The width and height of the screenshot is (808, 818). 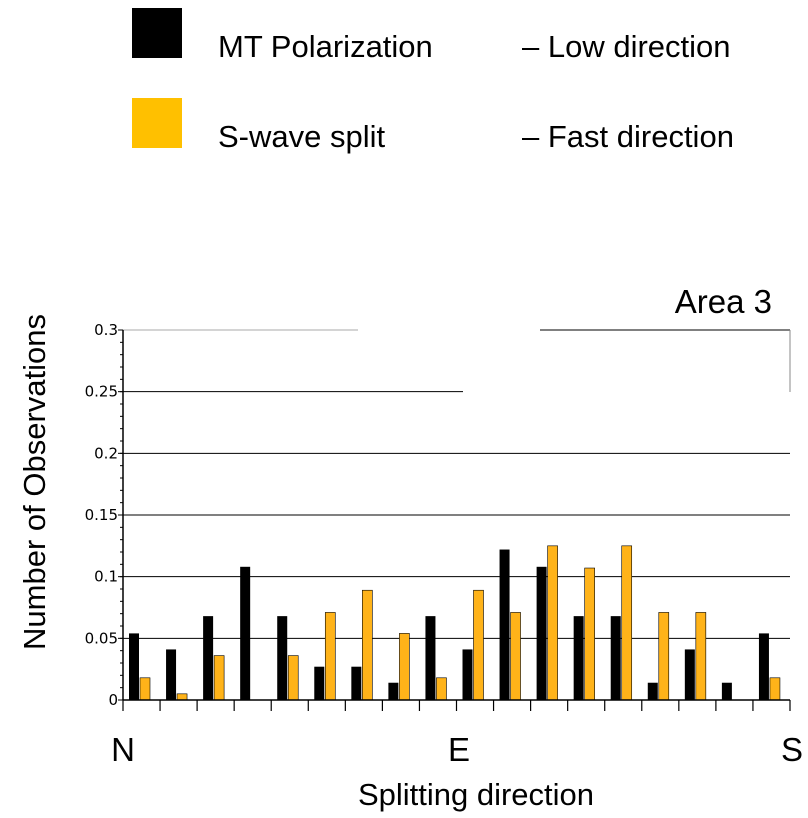 What do you see at coordinates (101, 638) in the screenshot?
I see `y-tick-label: 0.05` at bounding box center [101, 638].